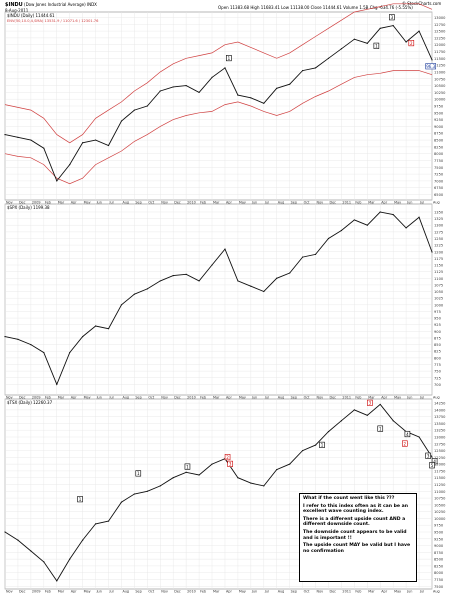  I want to click on x-tick-label: 2011, so click(346, 398).